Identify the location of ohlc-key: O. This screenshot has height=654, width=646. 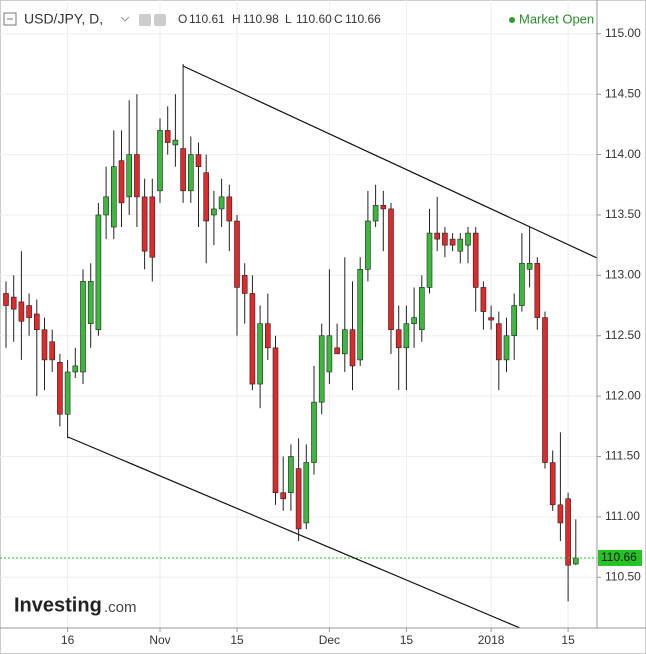
(182, 19).